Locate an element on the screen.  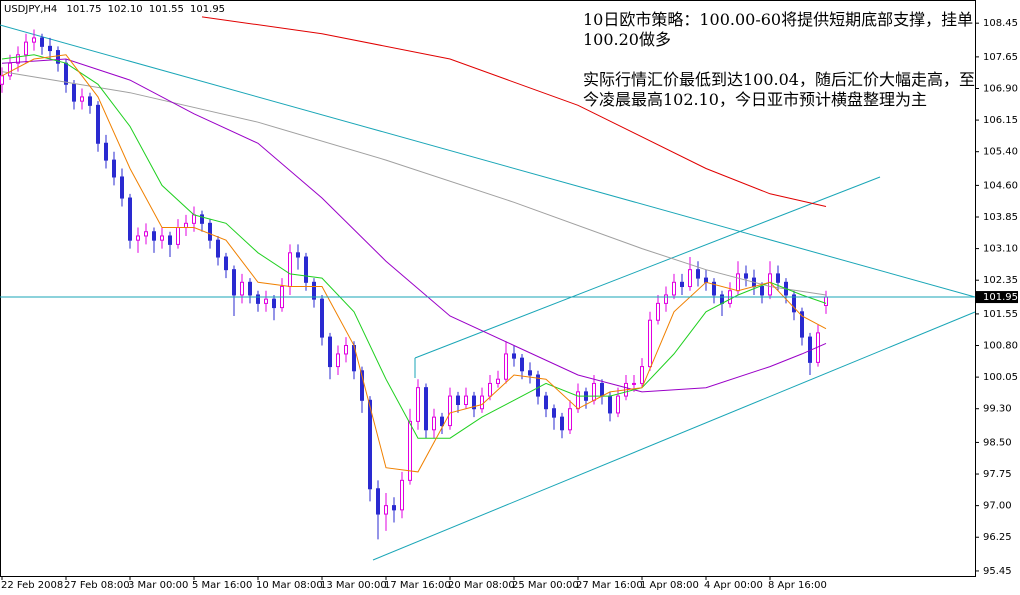
x-tick-label: 27 Mar 16:00 is located at coordinates (609, 585).